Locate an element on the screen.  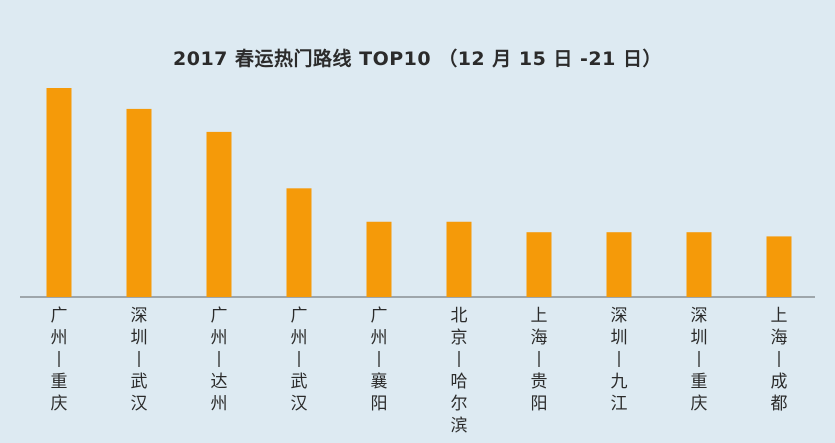
svg-text: 襄 is located at coordinates (379, 381).